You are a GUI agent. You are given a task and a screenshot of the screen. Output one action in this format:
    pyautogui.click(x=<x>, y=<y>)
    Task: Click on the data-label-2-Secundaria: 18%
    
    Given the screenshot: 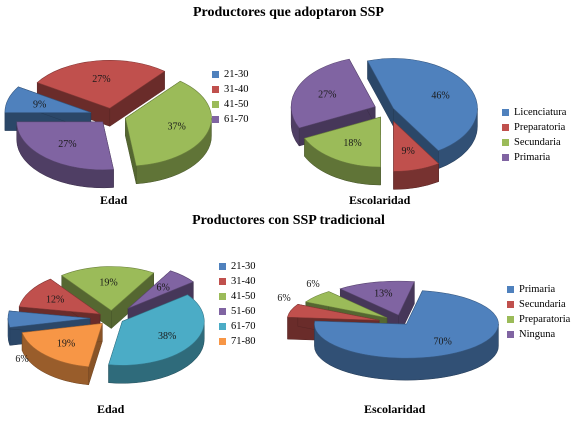 What is the action you would take?
    pyautogui.click(x=352, y=143)
    